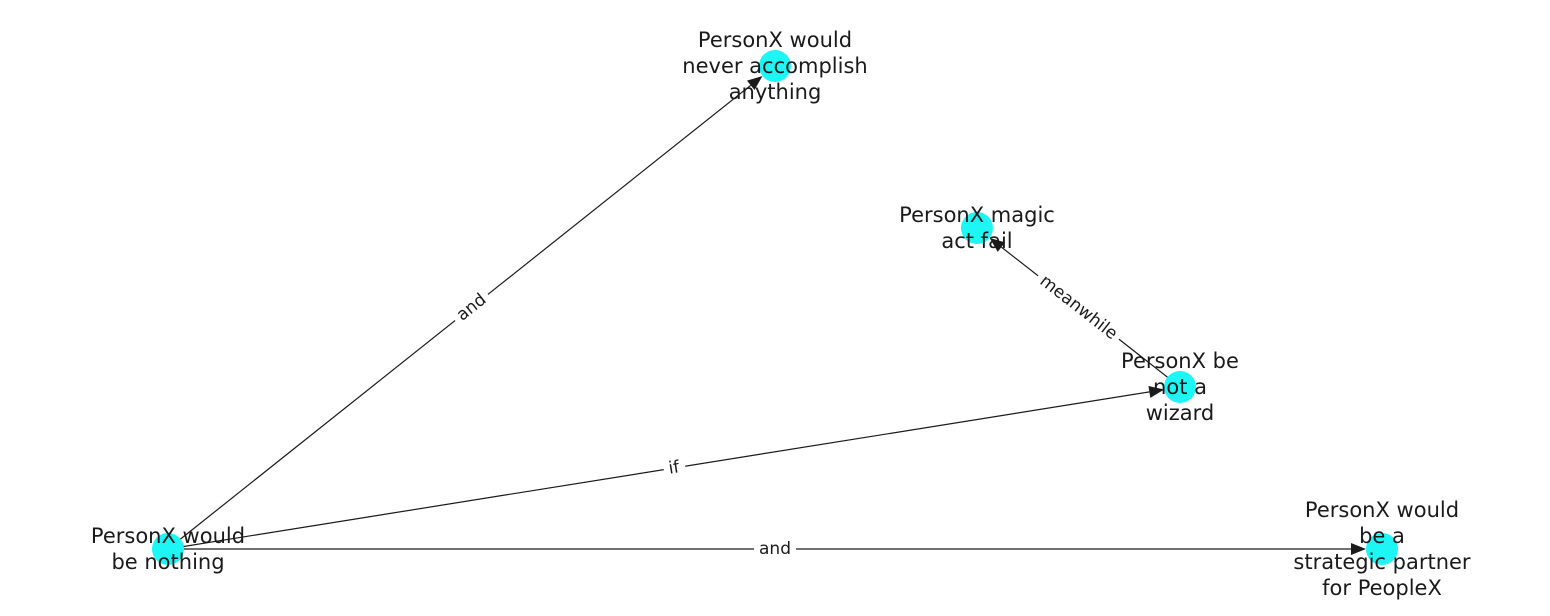 The height and width of the screenshot is (616, 1550). I want to click on node-label-line: wizard, so click(1180, 413).